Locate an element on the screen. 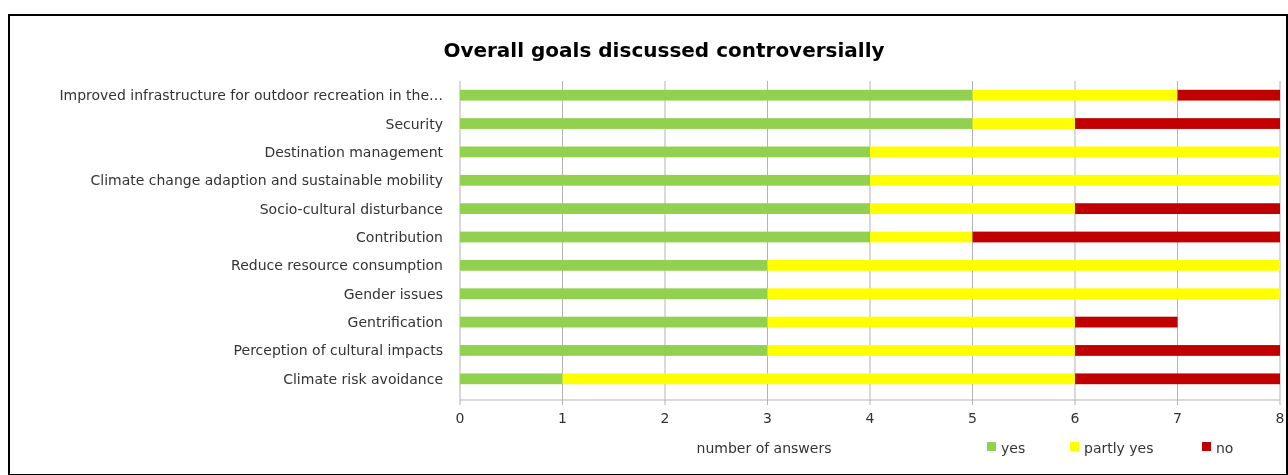 This screenshot has width=1288, height=475. y-tick-label: Socio-cultural disturbance is located at coordinates (351, 208).